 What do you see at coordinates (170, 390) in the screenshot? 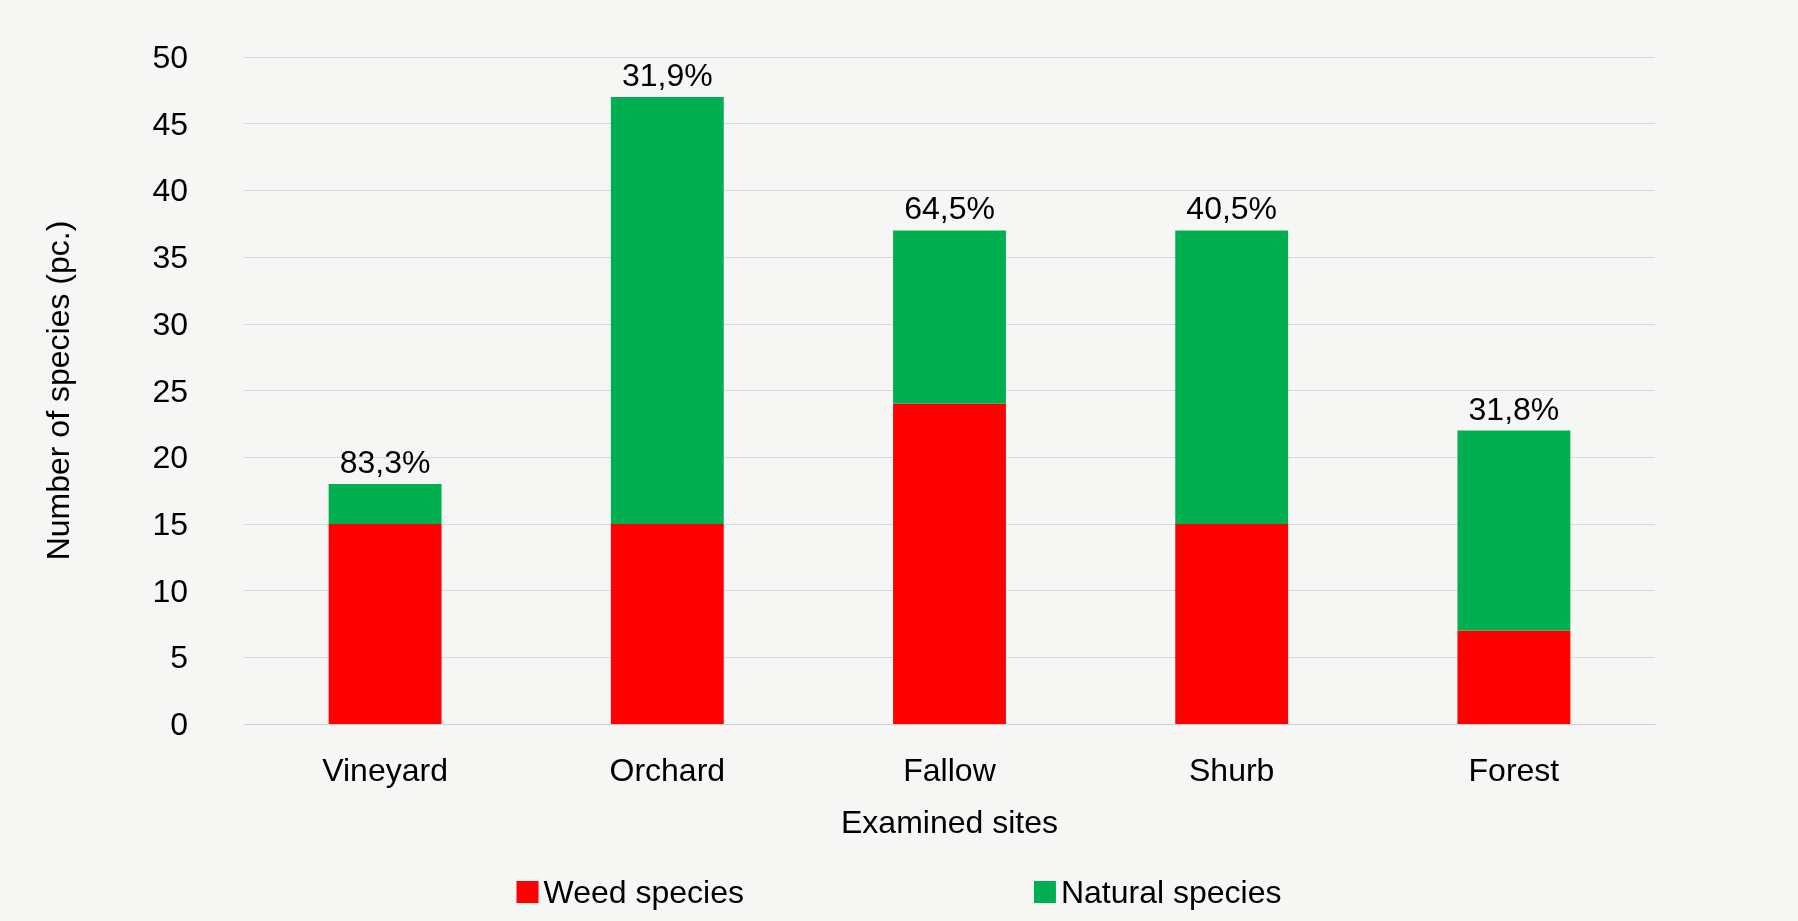
I see `y-tick-label: 25` at bounding box center [170, 390].